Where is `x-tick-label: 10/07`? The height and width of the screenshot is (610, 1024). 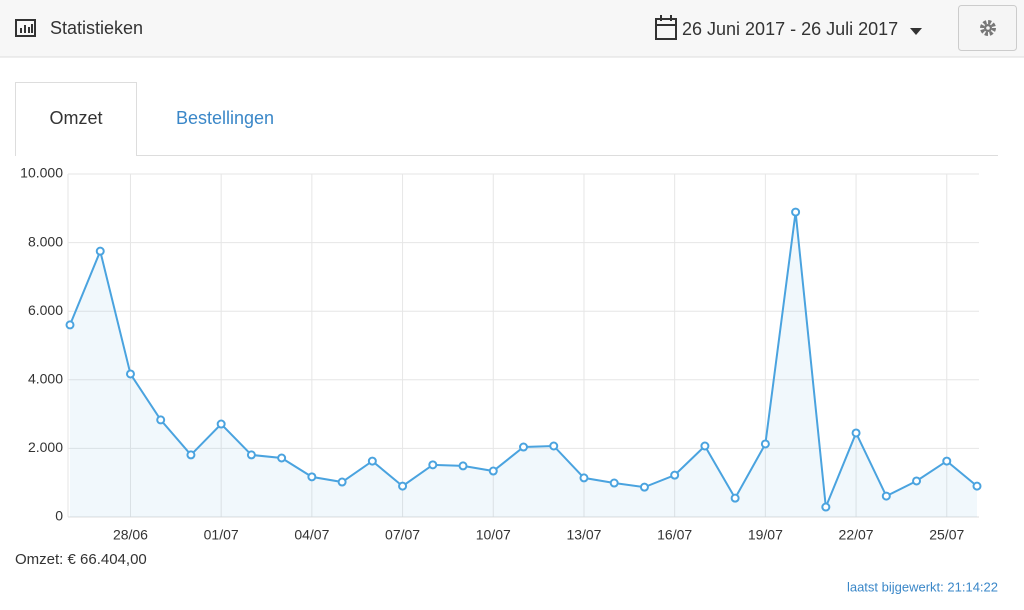
x-tick-label: 10/07 is located at coordinates (493, 535).